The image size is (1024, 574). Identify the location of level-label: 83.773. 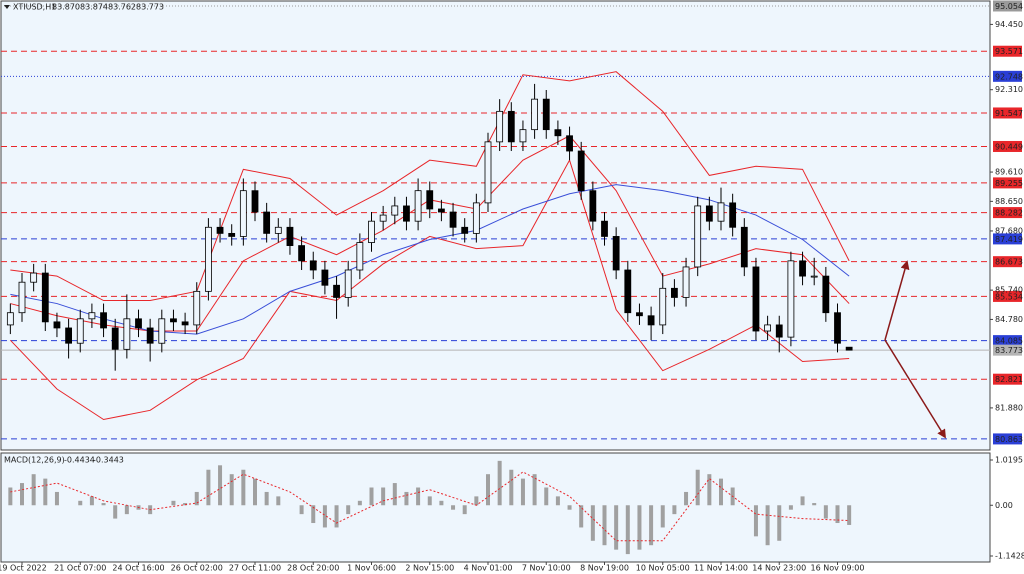
(1009, 350).